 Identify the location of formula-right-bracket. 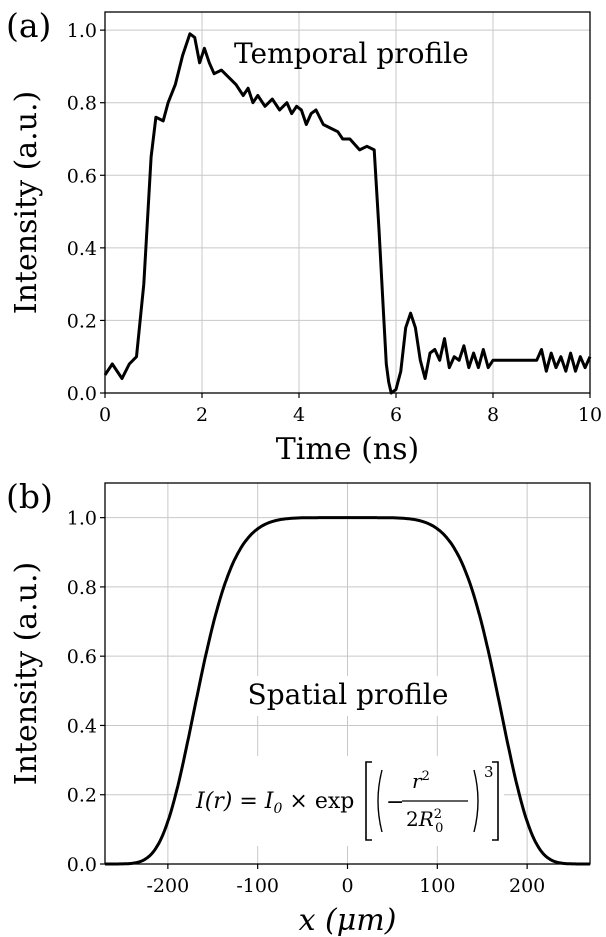
(495, 801).